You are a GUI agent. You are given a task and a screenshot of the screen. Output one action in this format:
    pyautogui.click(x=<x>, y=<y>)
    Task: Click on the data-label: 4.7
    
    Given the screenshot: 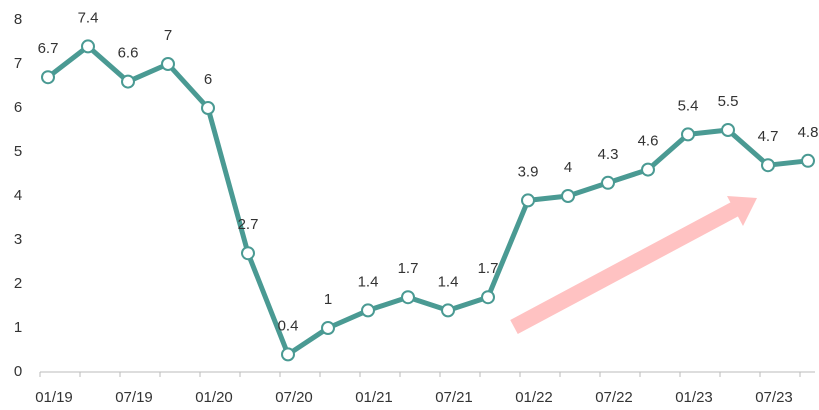 What is the action you would take?
    pyautogui.click(x=768, y=136)
    